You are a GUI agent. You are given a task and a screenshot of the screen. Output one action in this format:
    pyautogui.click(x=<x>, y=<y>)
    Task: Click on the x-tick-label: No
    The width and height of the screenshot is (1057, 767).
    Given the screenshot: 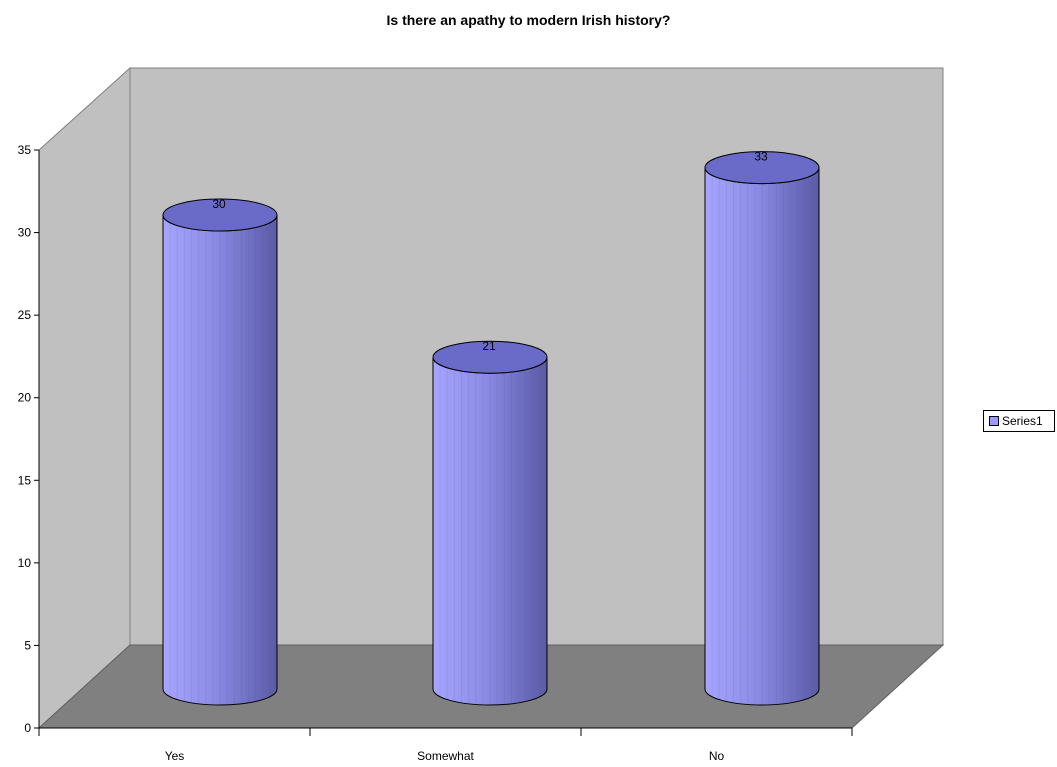 What is the action you would take?
    pyautogui.click(x=717, y=756)
    